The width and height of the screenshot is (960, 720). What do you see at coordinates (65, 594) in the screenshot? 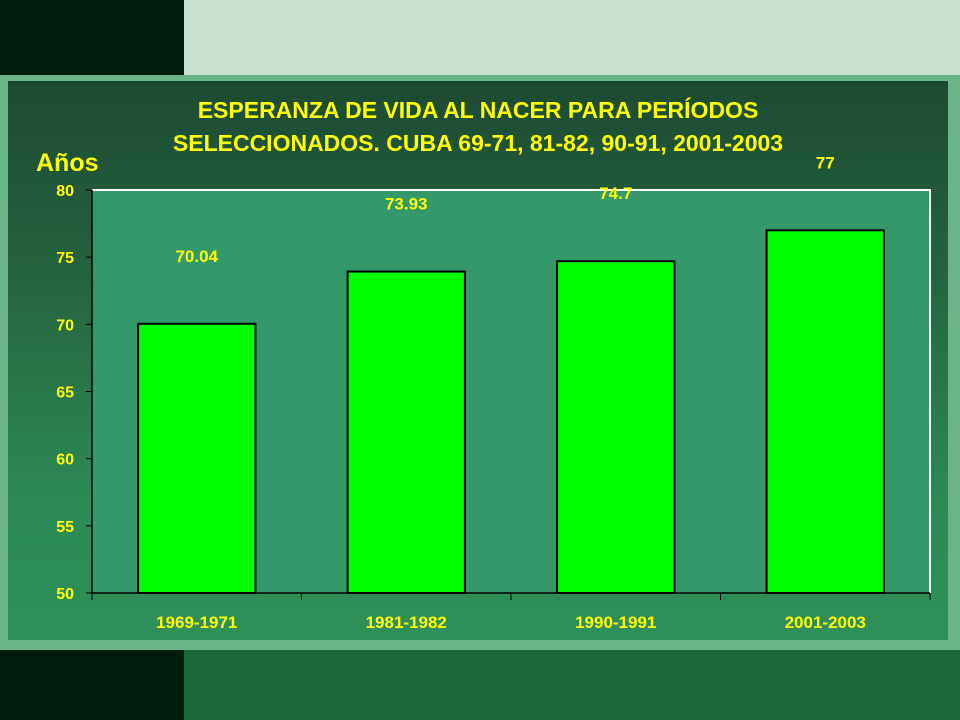
I see `y-tick-label-0: 50` at bounding box center [65, 594].